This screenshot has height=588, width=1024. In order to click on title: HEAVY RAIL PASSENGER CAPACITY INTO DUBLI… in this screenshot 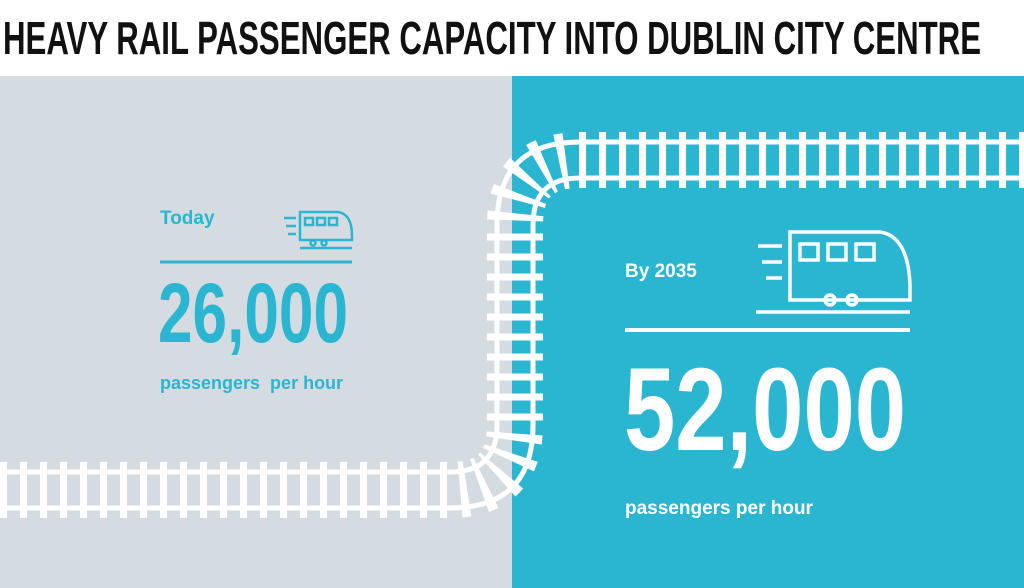, I will do `click(492, 38)`.